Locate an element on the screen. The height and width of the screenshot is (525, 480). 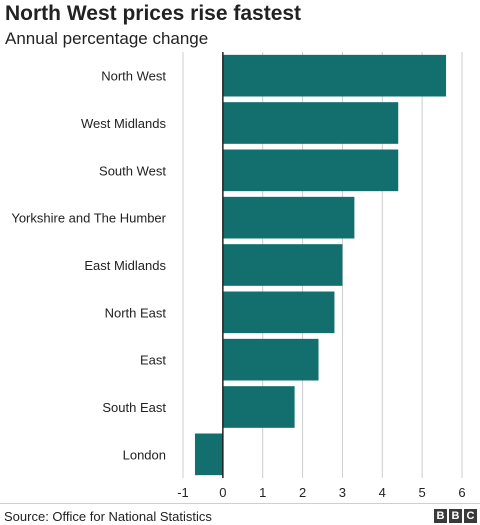
bbc-logo: B B C is located at coordinates (455, 516).